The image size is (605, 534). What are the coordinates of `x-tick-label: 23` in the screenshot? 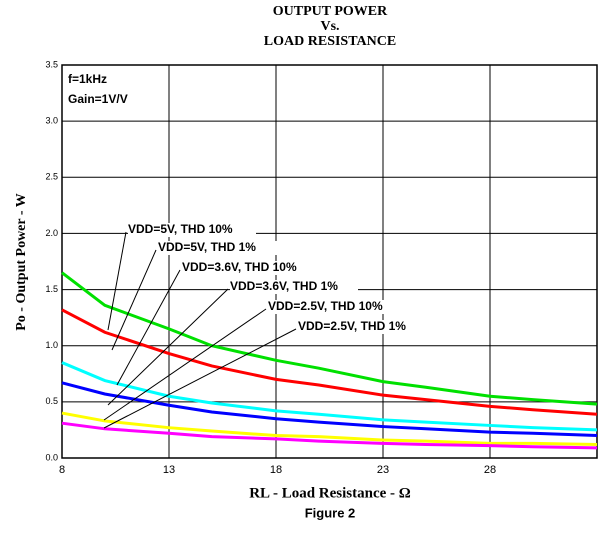 It's located at (383, 470).